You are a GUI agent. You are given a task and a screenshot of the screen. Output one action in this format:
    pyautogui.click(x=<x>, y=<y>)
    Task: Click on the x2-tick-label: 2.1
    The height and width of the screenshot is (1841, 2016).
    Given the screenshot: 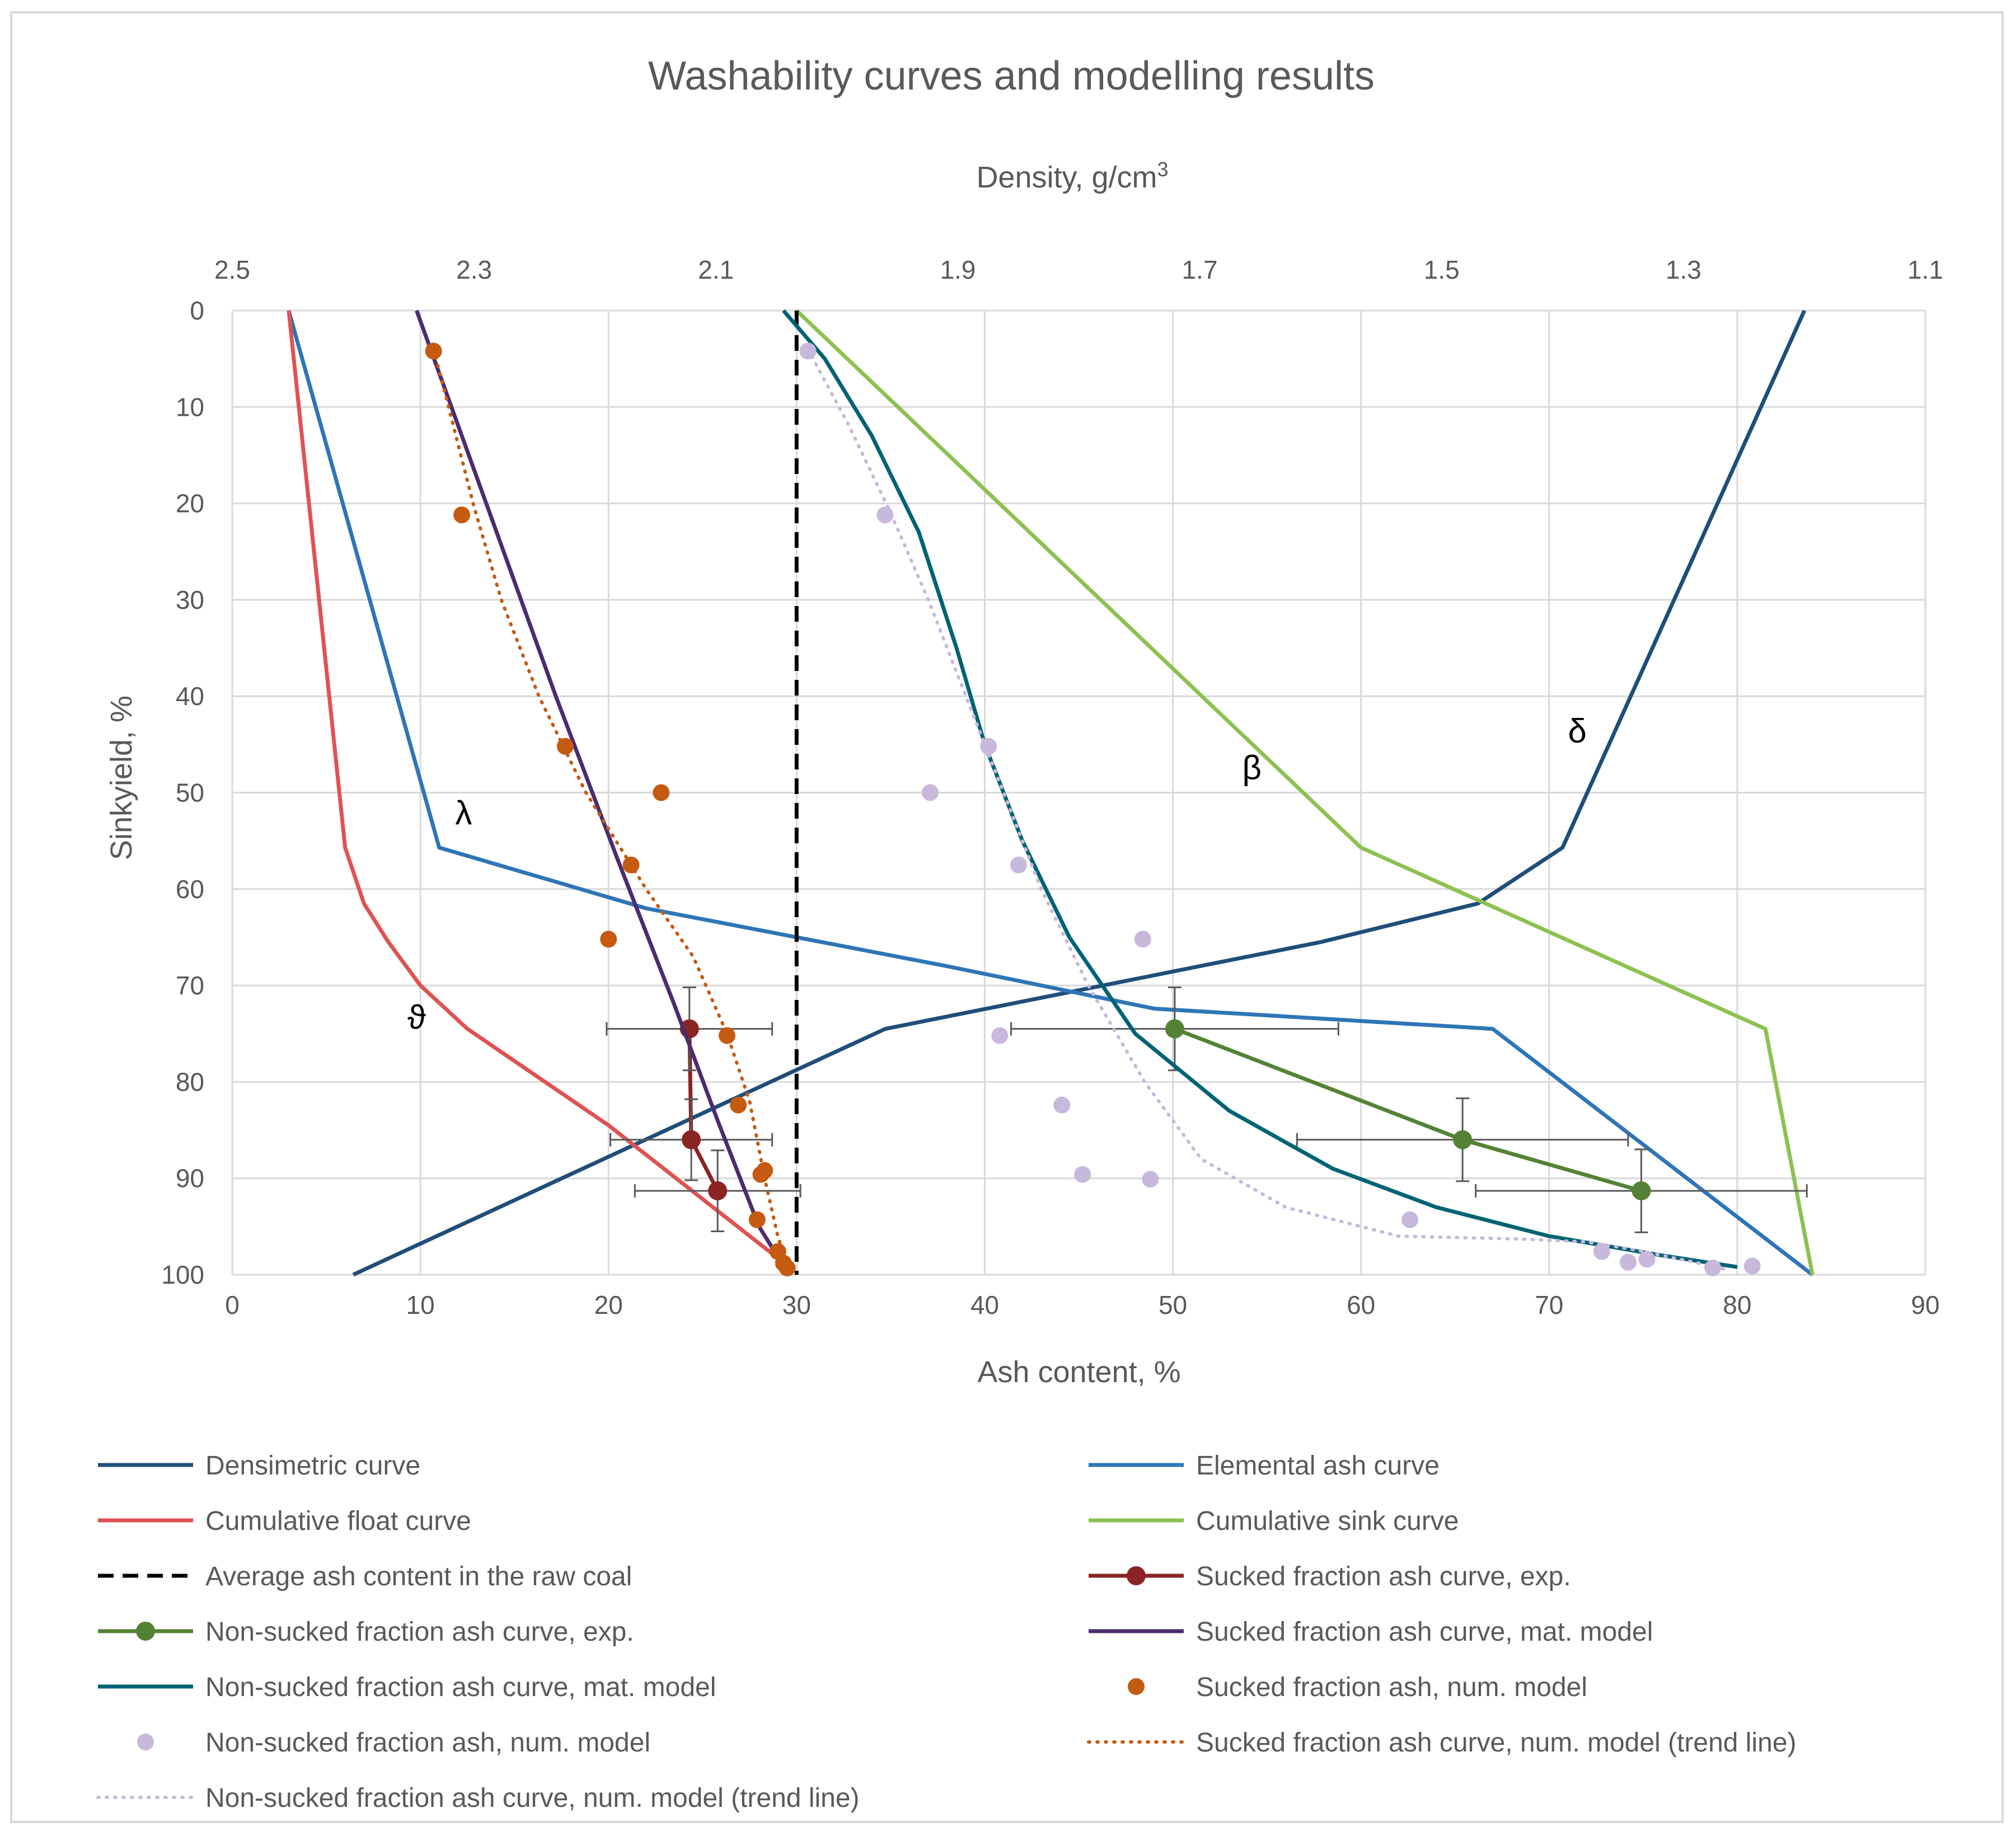 What is the action you would take?
    pyautogui.click(x=716, y=269)
    